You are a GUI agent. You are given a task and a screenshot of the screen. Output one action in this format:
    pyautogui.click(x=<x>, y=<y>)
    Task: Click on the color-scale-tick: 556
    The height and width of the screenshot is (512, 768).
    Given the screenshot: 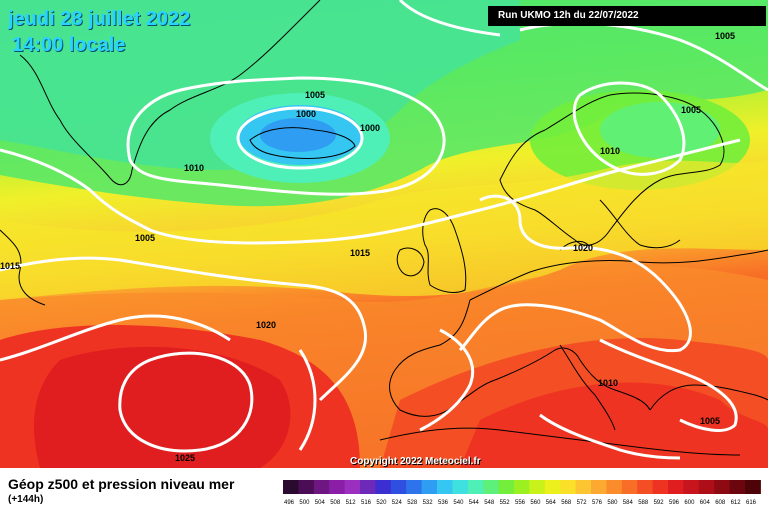 What is the action you would take?
    pyautogui.click(x=520, y=503)
    